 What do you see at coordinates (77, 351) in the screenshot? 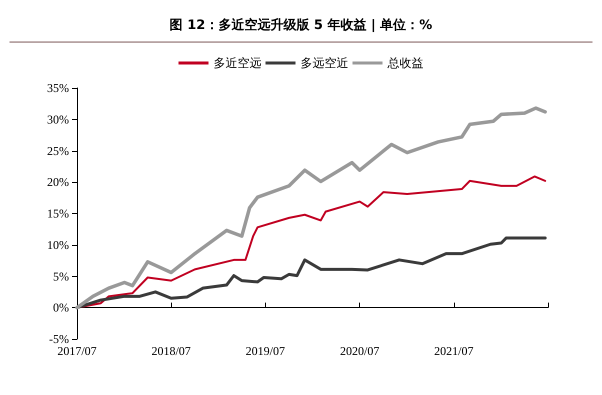
I see `x-tick-label: 2017/07` at bounding box center [77, 351].